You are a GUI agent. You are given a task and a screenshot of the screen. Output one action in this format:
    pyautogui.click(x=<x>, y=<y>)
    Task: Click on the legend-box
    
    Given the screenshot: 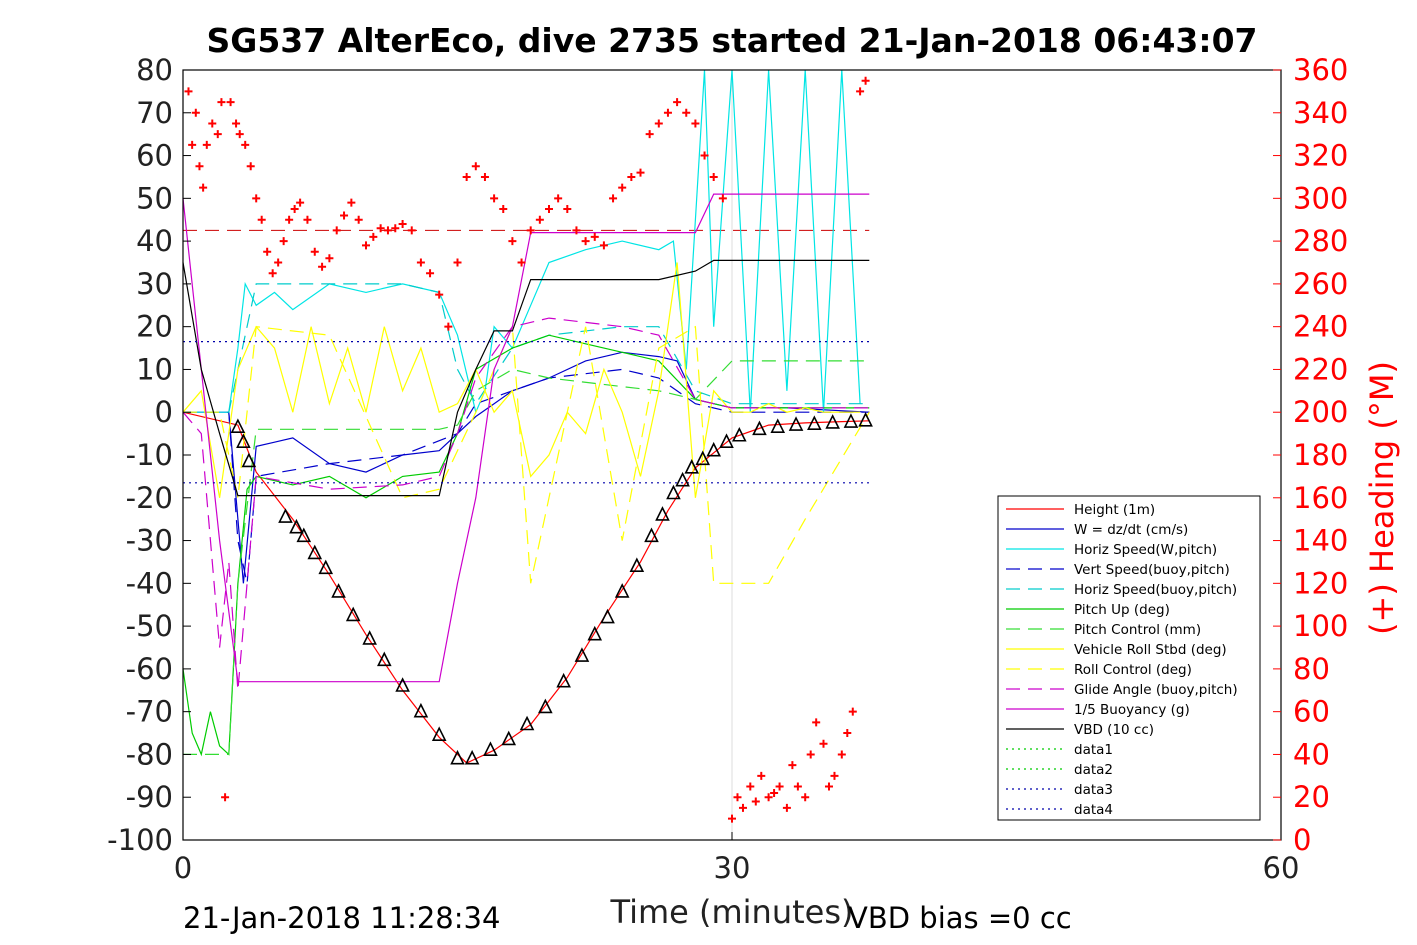 What is the action you would take?
    pyautogui.click(x=1129, y=658)
    